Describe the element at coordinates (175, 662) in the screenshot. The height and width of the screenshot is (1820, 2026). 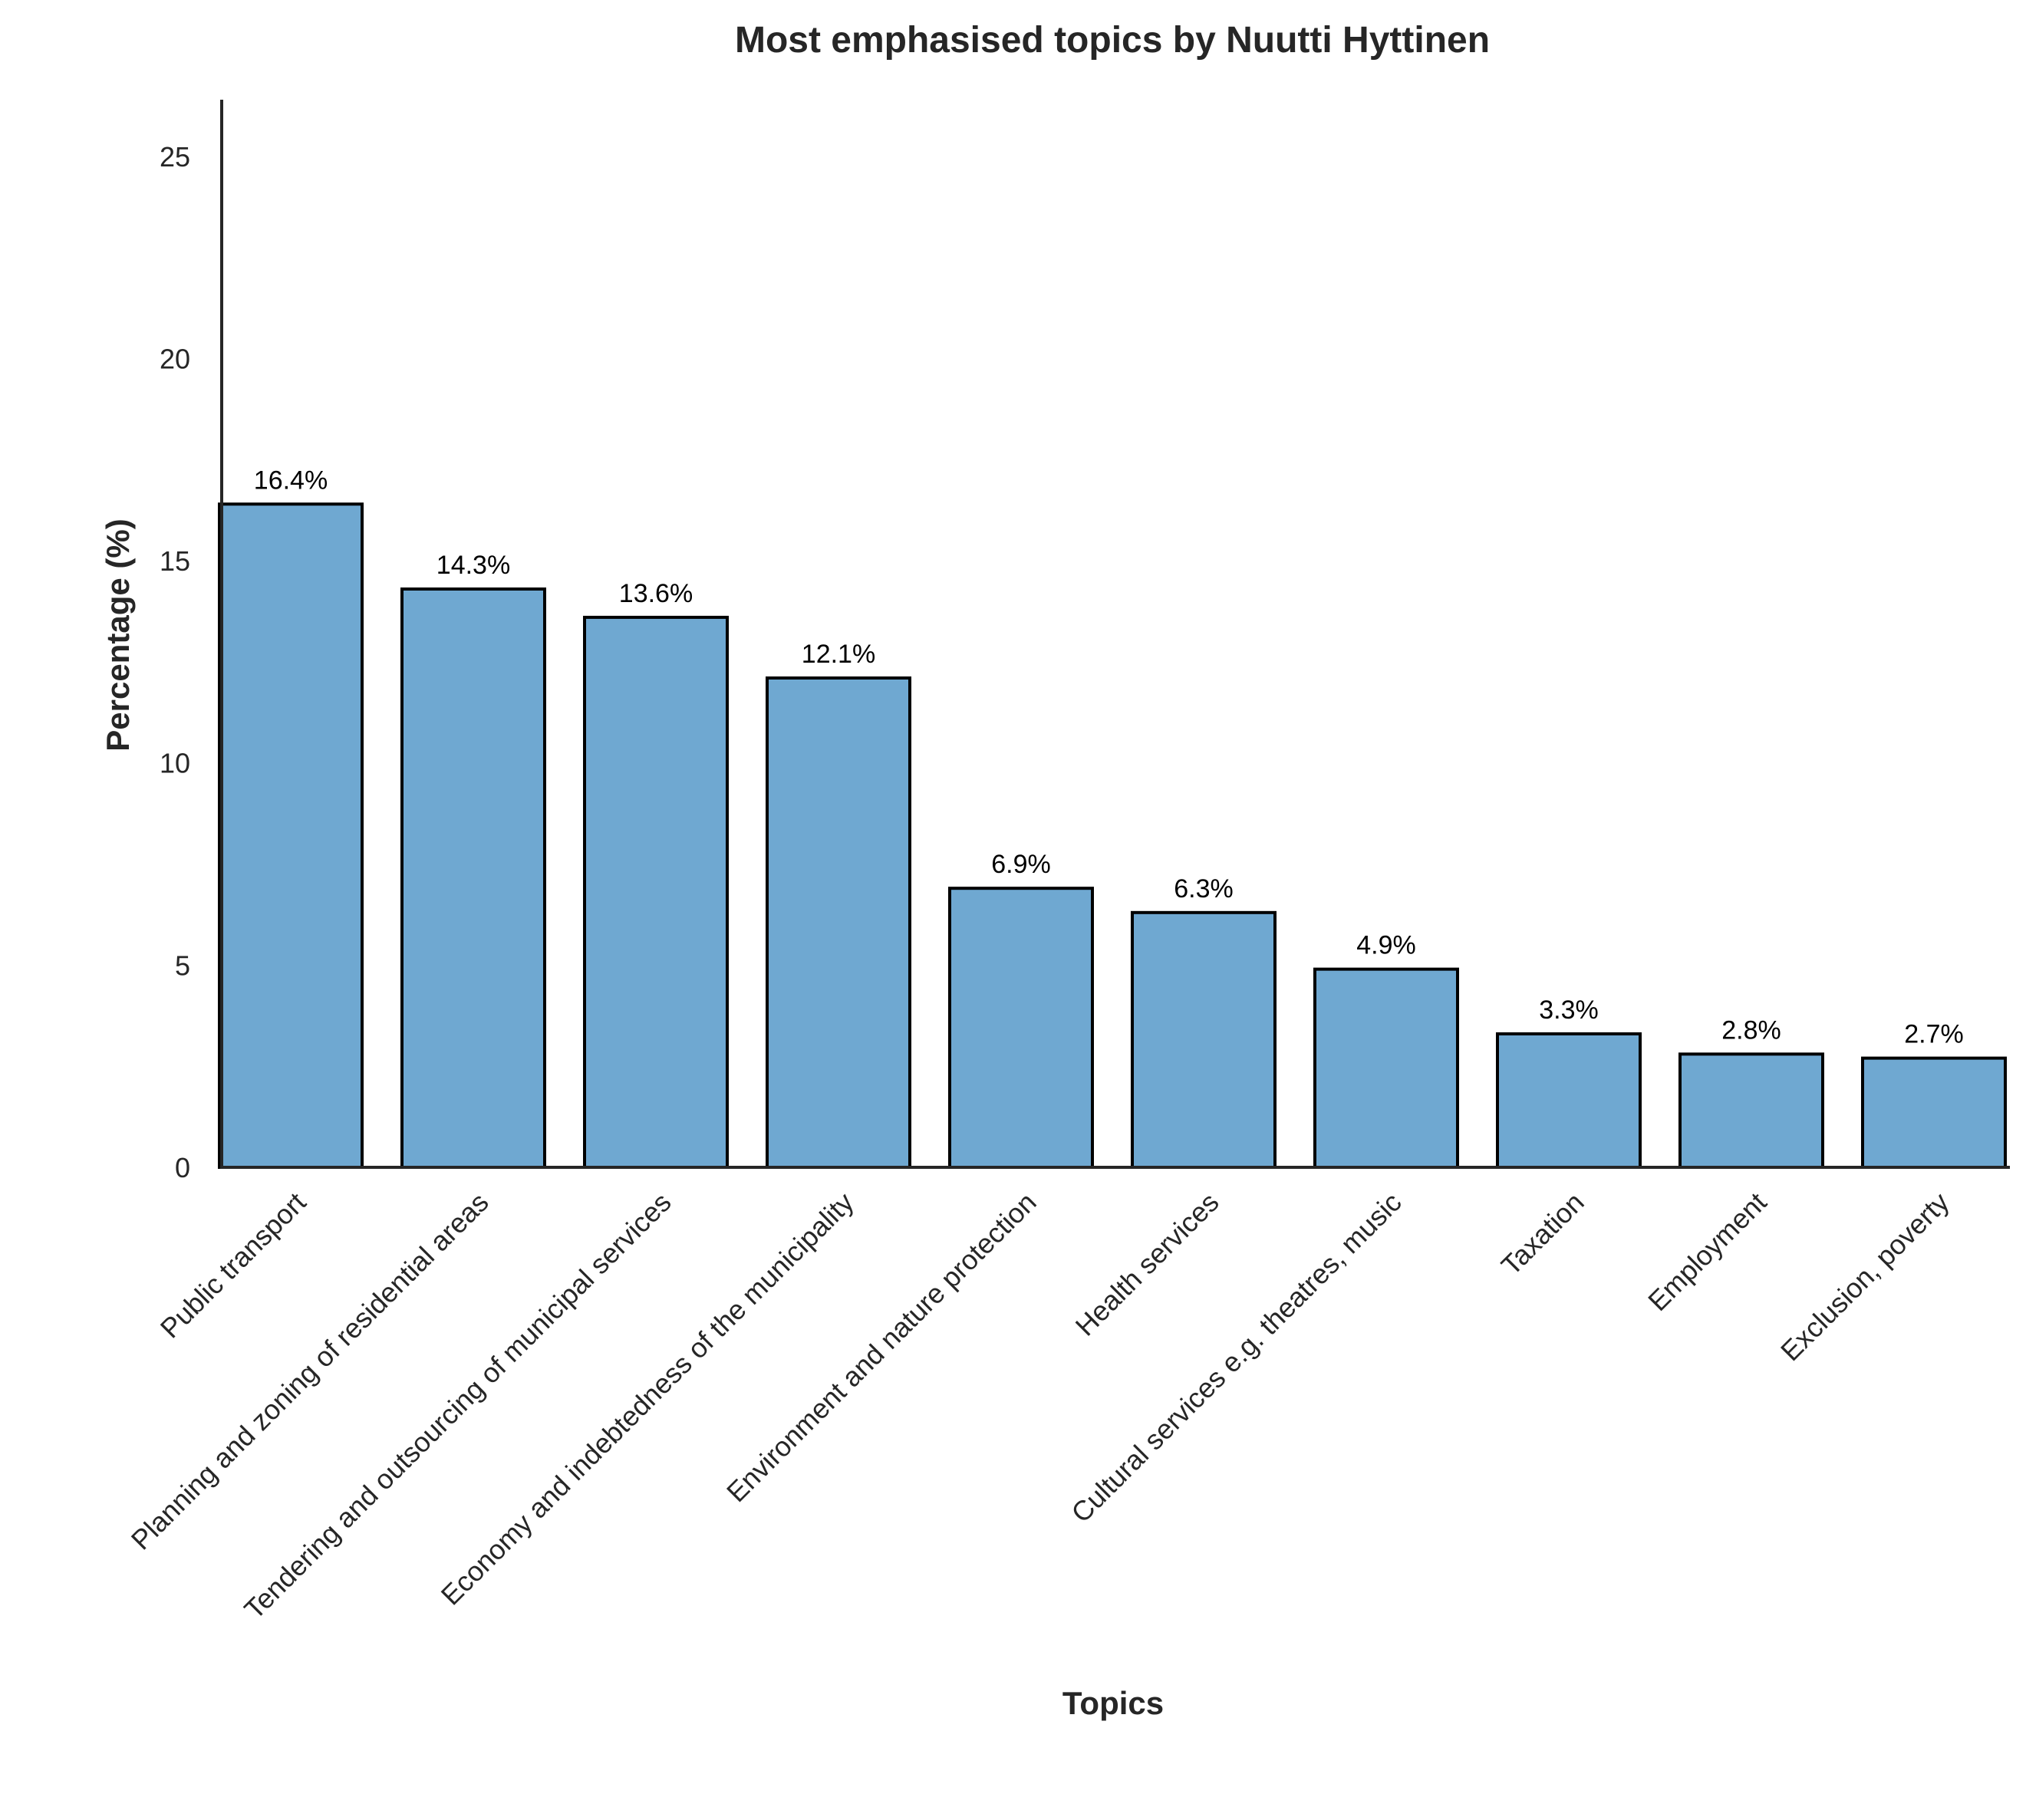
I see `y-axis-ticks: 0 5 10 15 20 25` at that location.